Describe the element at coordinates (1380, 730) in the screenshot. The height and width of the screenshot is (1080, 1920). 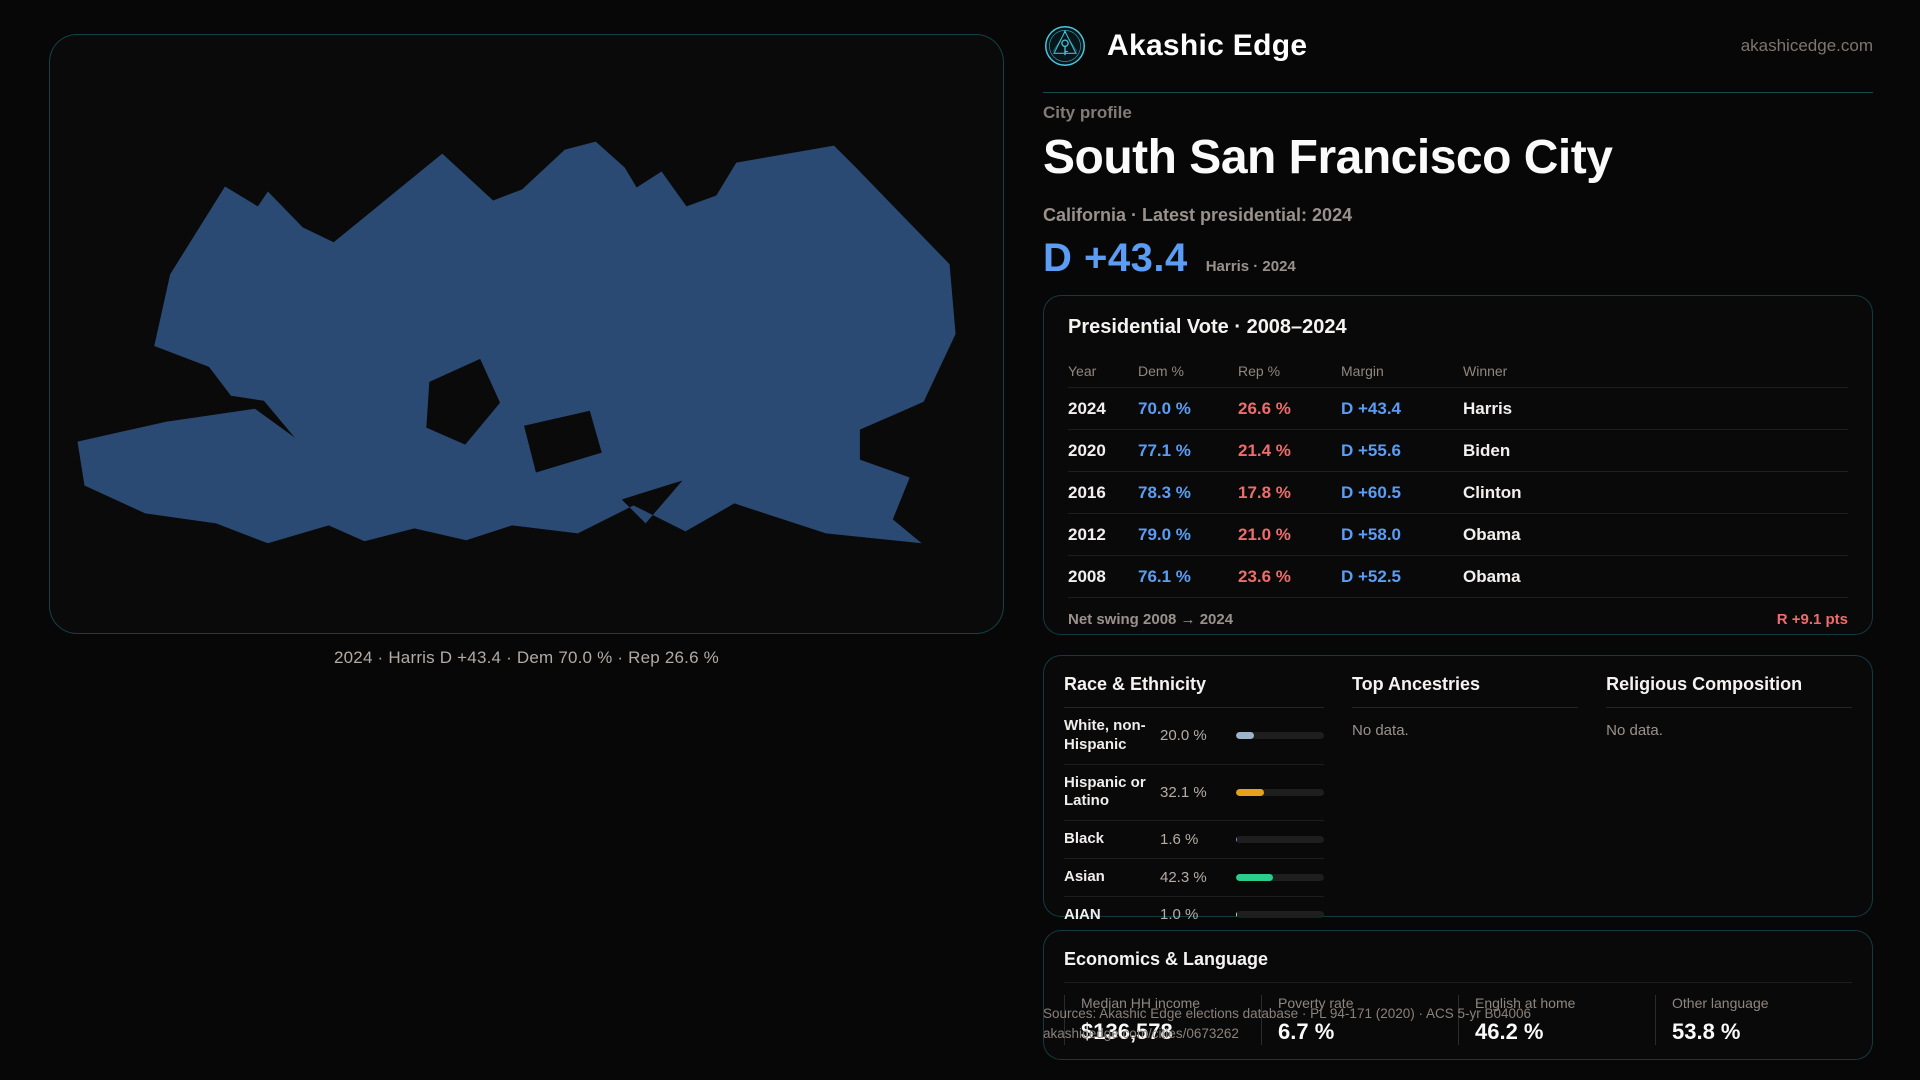
I see `top-ancestries-empty: No data.` at that location.